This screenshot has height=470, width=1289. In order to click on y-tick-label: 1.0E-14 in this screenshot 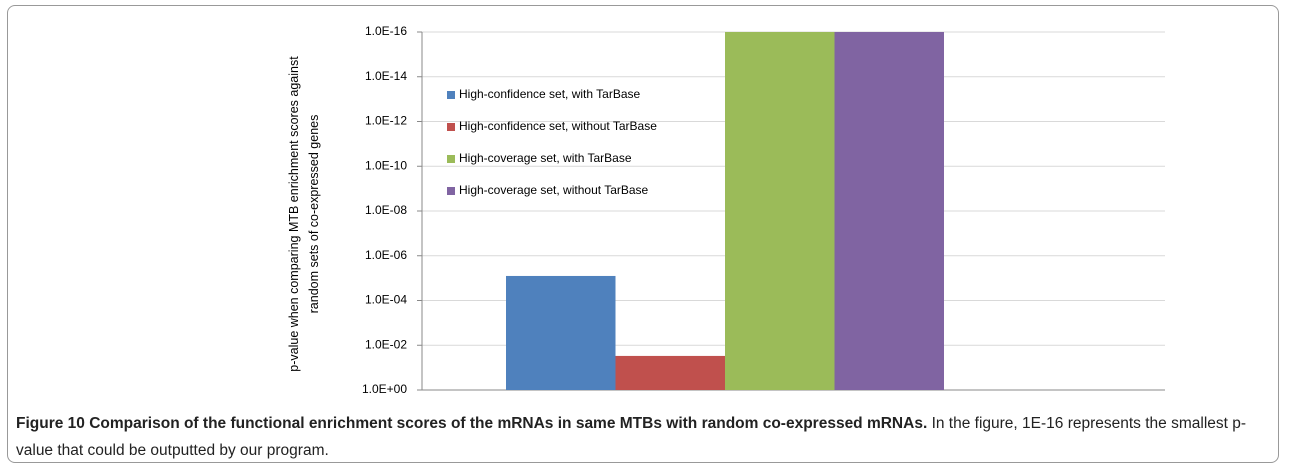, I will do `click(386, 76)`.